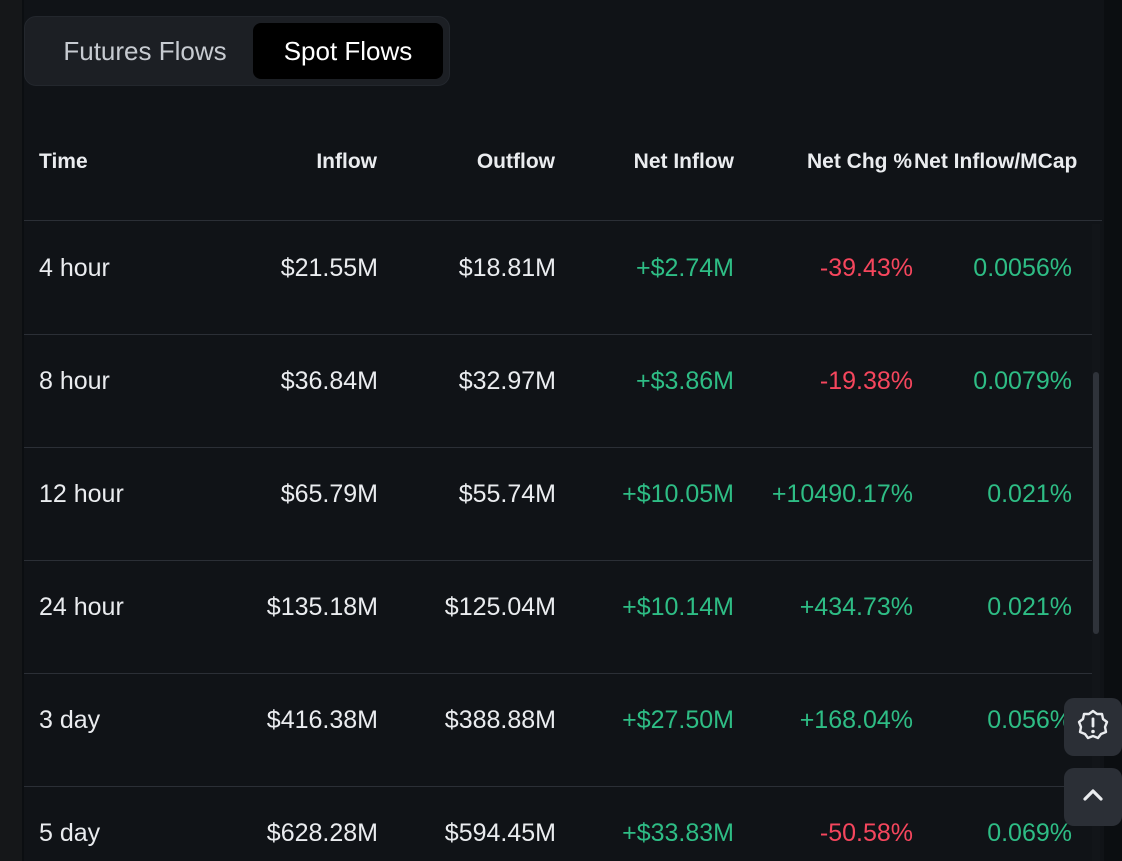  What do you see at coordinates (856, 720) in the screenshot?
I see `cell-net-chg: +168.04%` at bounding box center [856, 720].